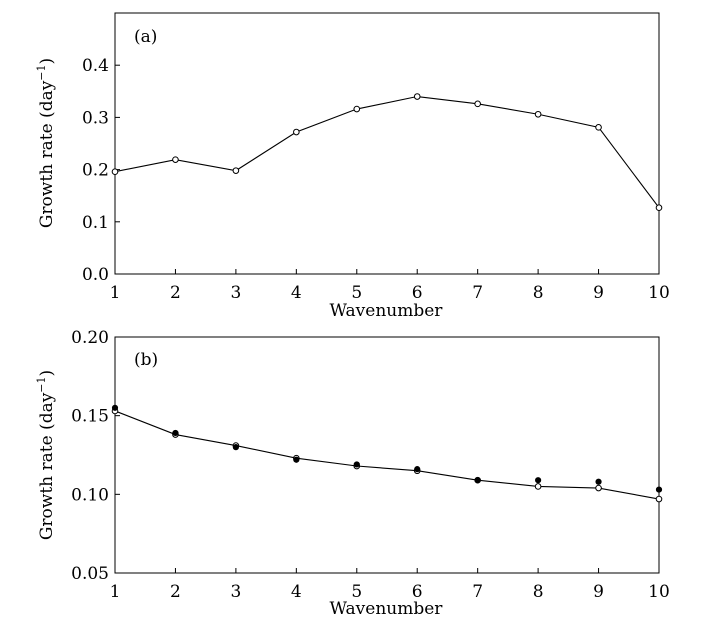 Image resolution: width=712 pixels, height=629 pixels. I want to click on panel-a-y-tick-label-3: 0.3, so click(95, 118).